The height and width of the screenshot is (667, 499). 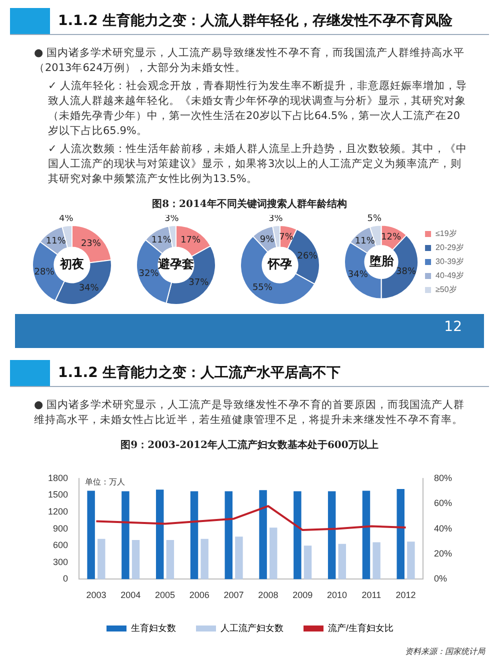 I want to click on x-tick-label: 2003, so click(x=96, y=595).